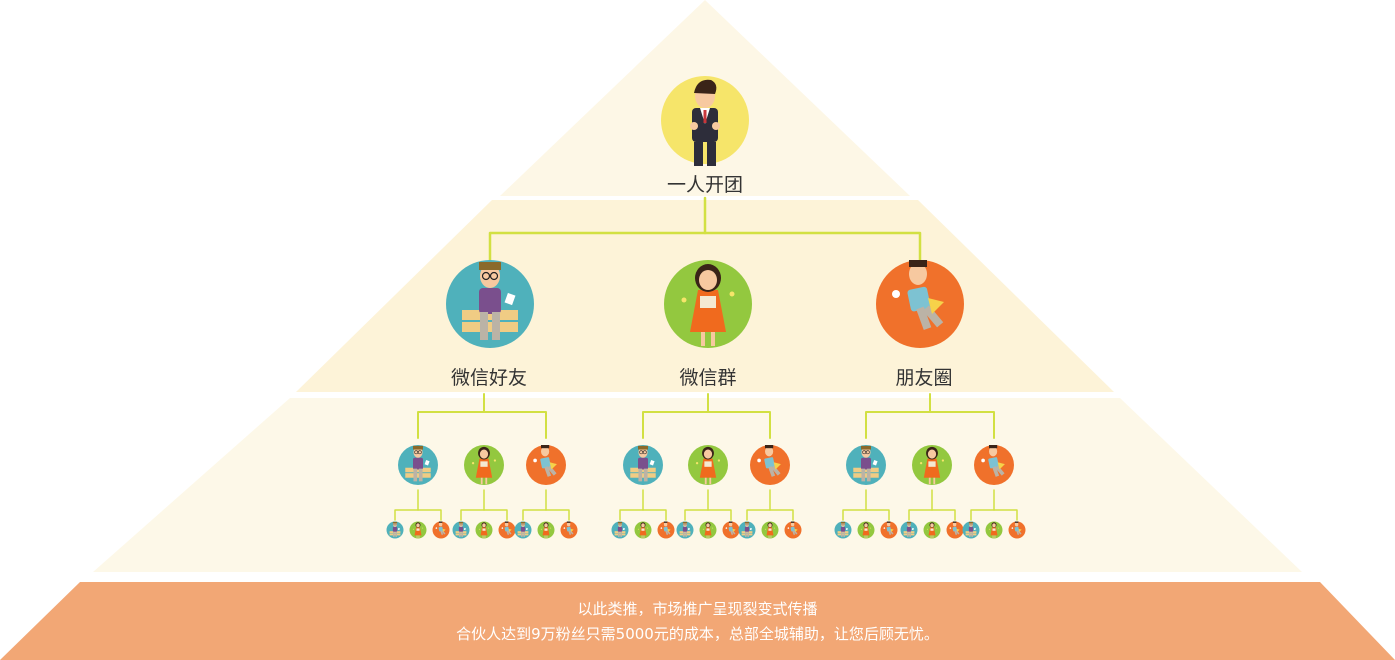  Describe the element at coordinates (507, 530) in the screenshot. I see `figure-level4-1-2-flying-man` at that location.